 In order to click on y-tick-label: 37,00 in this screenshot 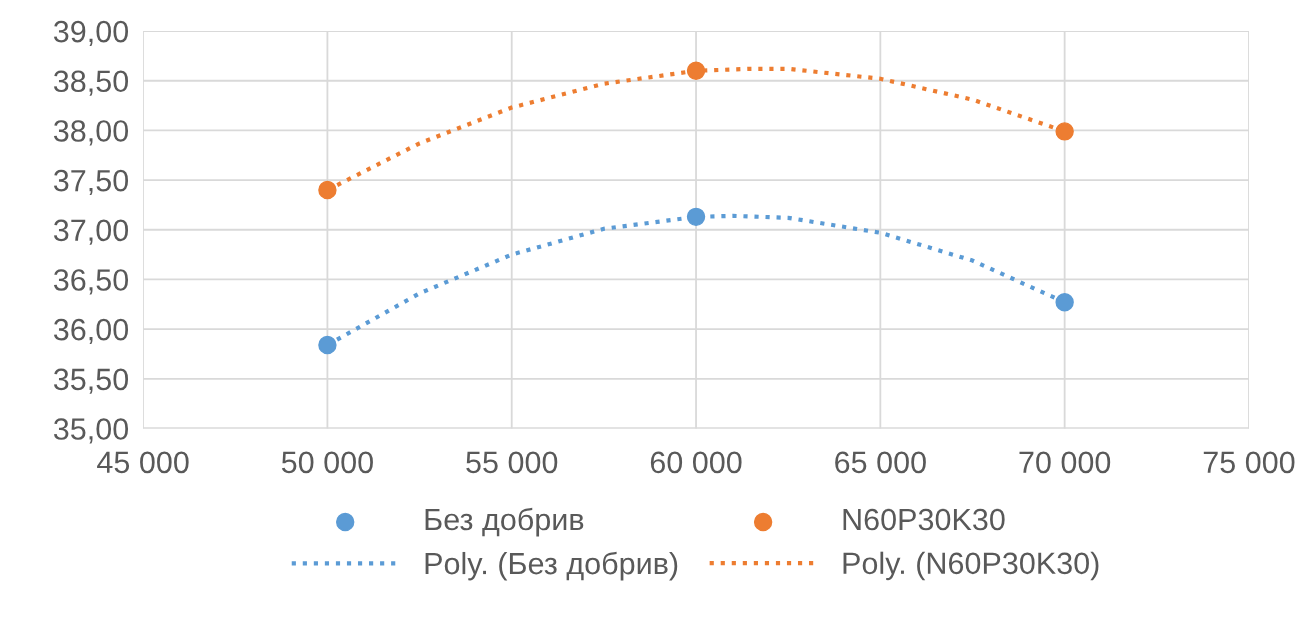, I will do `click(91, 232)`.